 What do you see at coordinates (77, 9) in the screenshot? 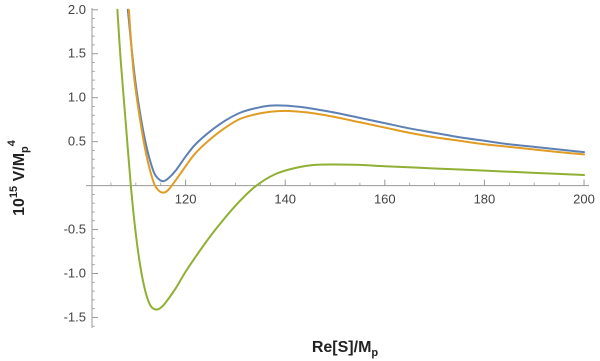
I see `y-tick-label: 2.0` at bounding box center [77, 9].